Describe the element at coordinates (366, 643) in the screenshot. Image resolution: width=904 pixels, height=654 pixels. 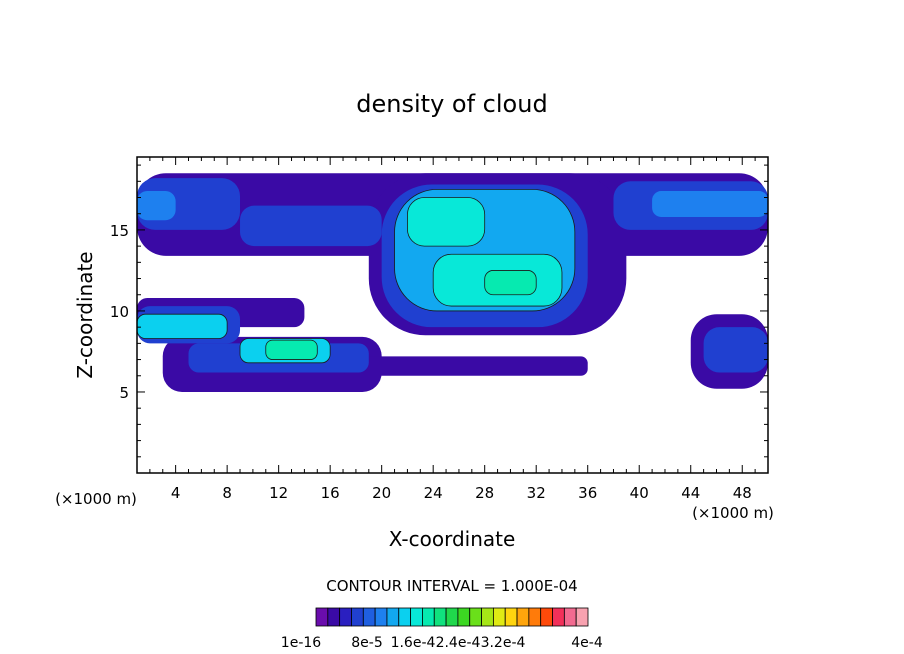
I see `colorbar-tick-label: 8e-5` at that location.